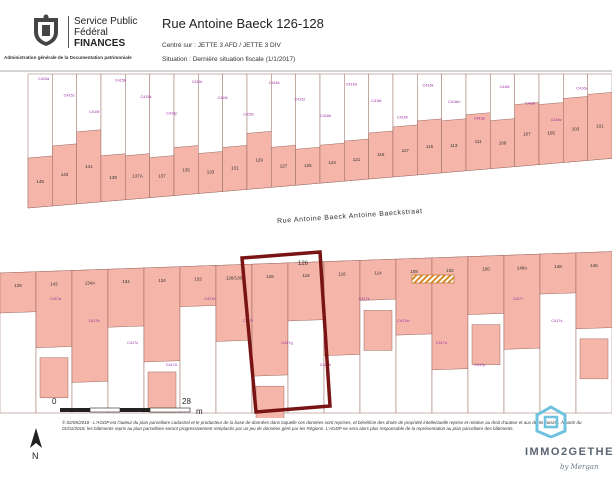 This screenshot has width=612, height=480. Describe the element at coordinates (454, 145) in the screenshot. I see `parcel-number-label: 113` at that location.